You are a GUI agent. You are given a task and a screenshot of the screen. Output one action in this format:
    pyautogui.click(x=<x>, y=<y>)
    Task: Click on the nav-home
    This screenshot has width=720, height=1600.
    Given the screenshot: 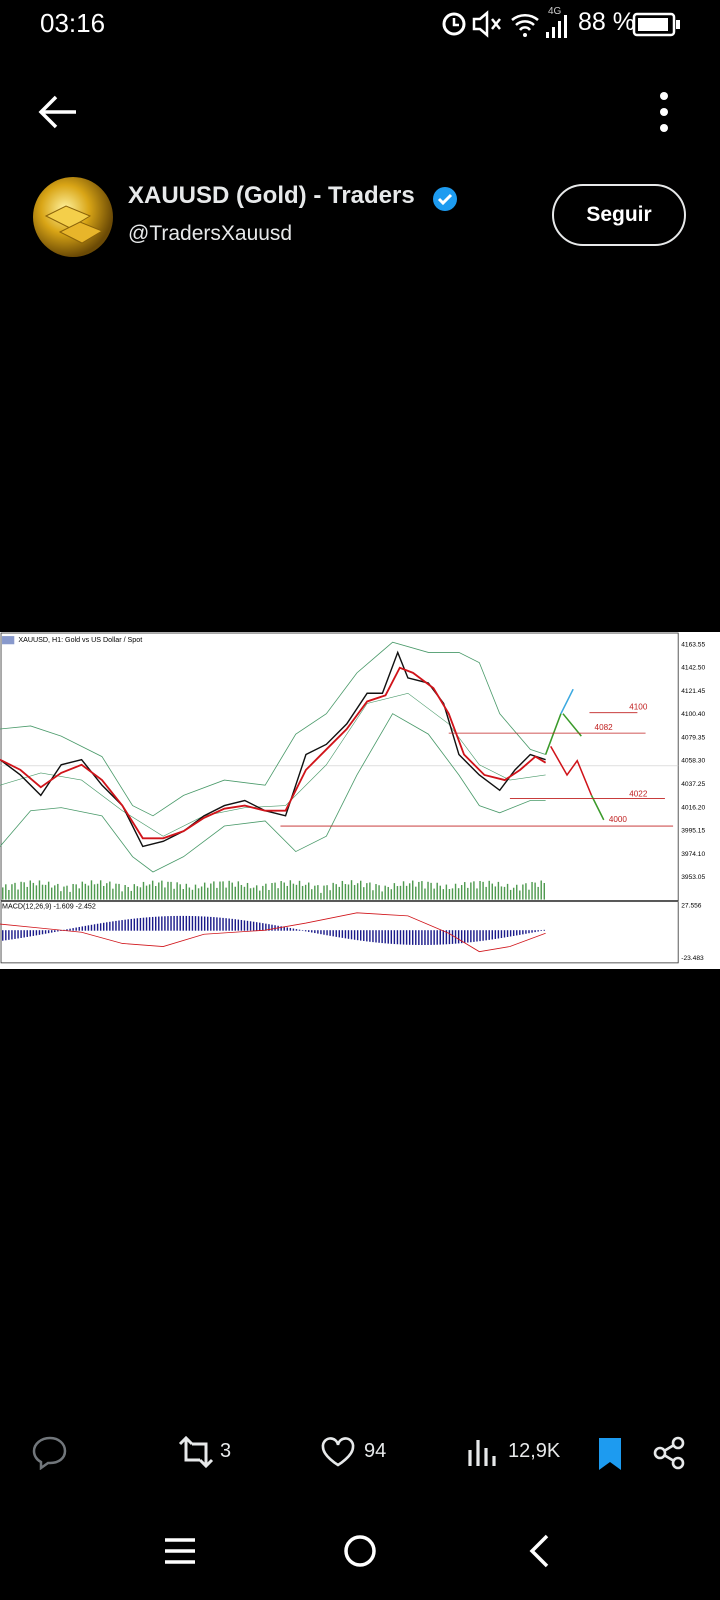 What is the action you would take?
    pyautogui.click(x=360, y=1551)
    